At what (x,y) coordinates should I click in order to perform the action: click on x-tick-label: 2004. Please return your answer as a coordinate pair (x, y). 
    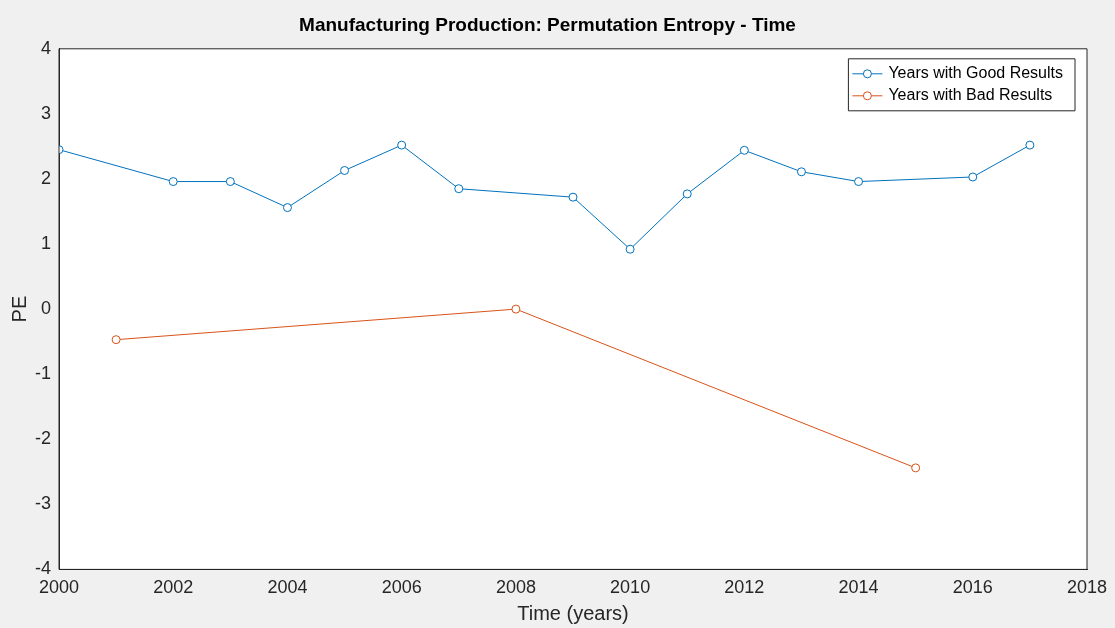
    Looking at the image, I should click on (287, 587).